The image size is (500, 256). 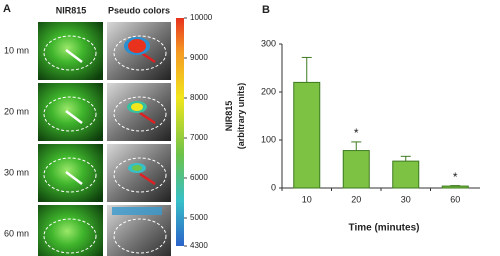 What do you see at coordinates (199, 177) in the screenshot?
I see `colorbar-tick-label: 6000` at bounding box center [199, 177].